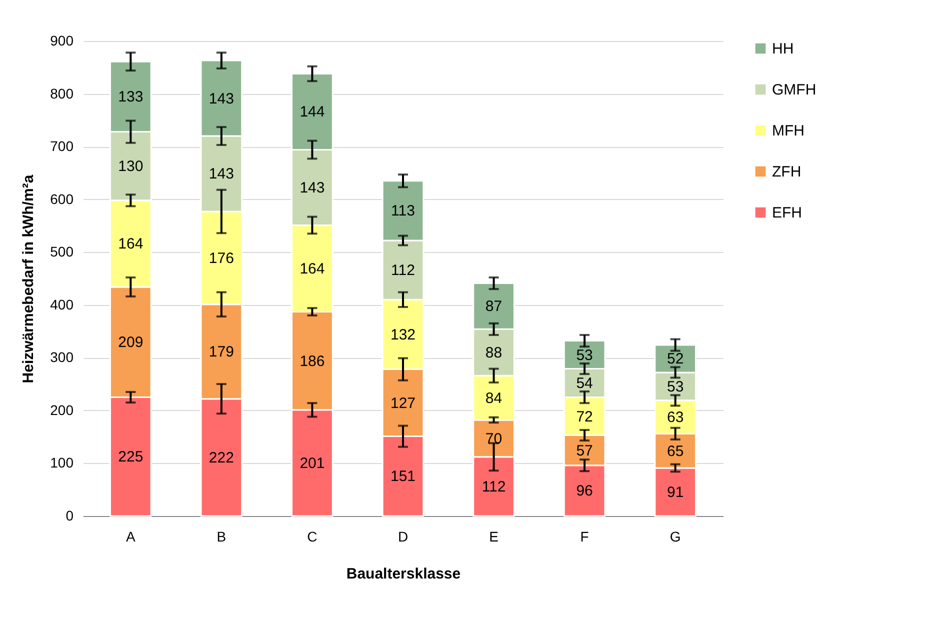 The width and height of the screenshot is (941, 623). What do you see at coordinates (783, 49) in the screenshot?
I see `legend-label: HH` at bounding box center [783, 49].